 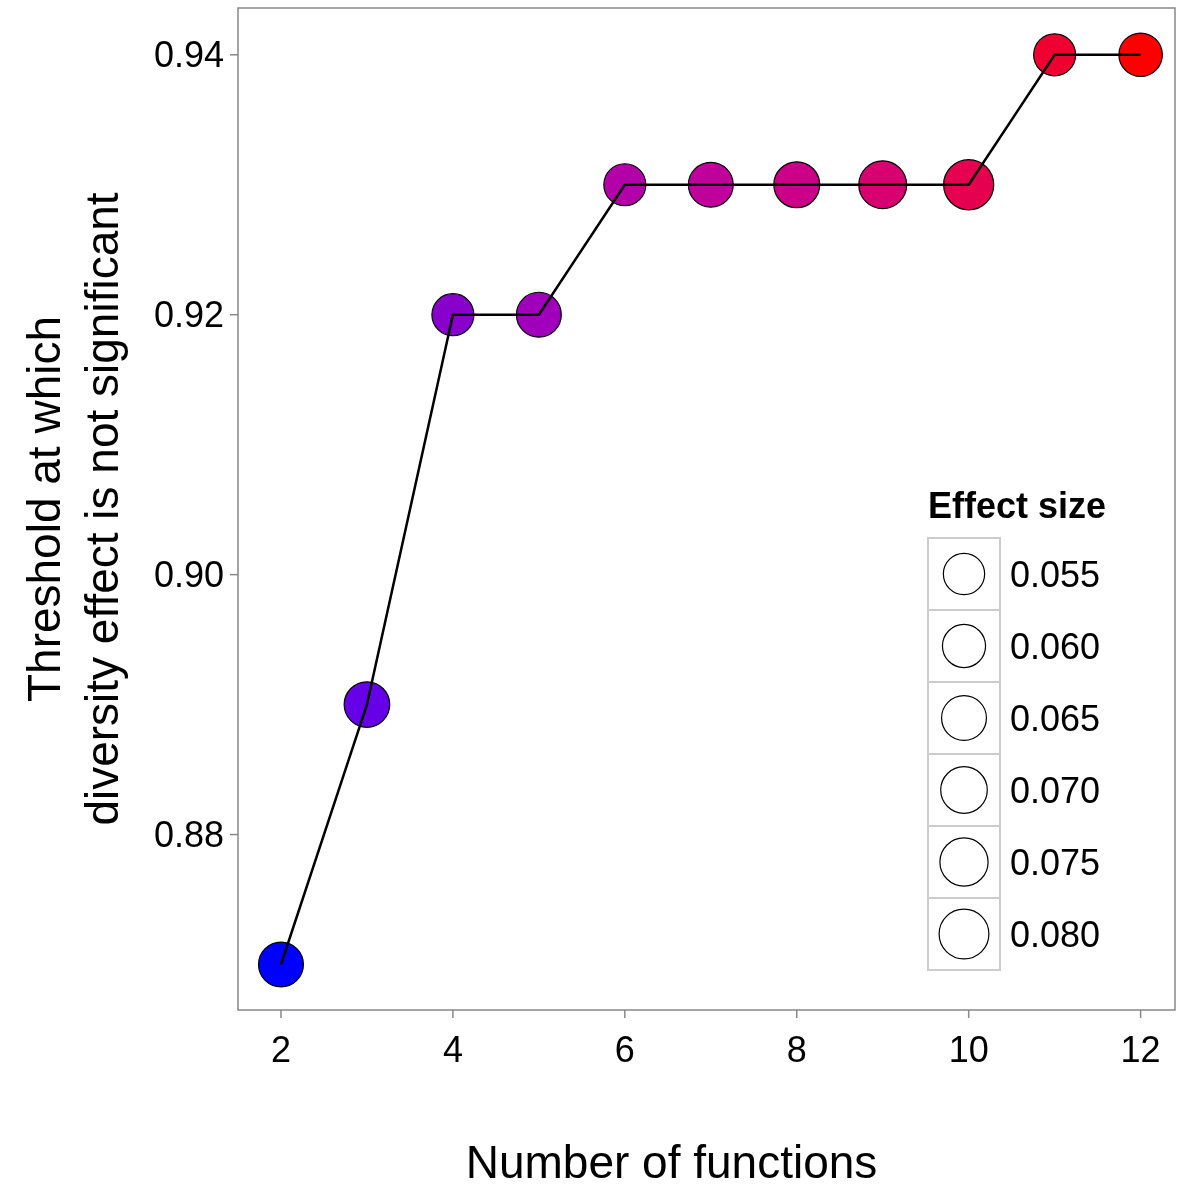 What do you see at coordinates (1055, 862) in the screenshot?
I see `legend-label: 0.075` at bounding box center [1055, 862].